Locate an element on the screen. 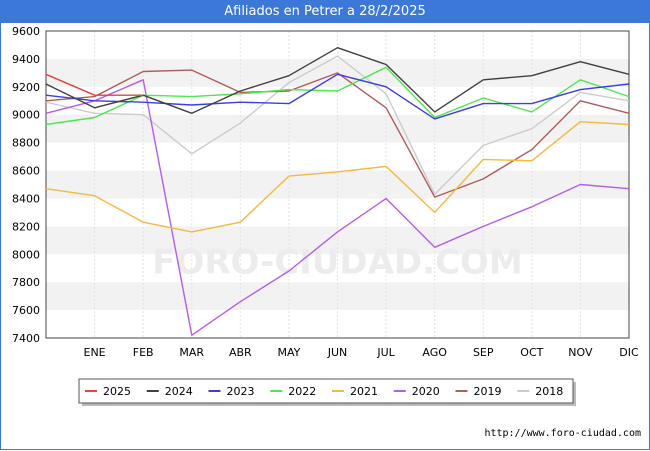 The image size is (650, 451). y-tick-label: 7400 is located at coordinates (26, 338).